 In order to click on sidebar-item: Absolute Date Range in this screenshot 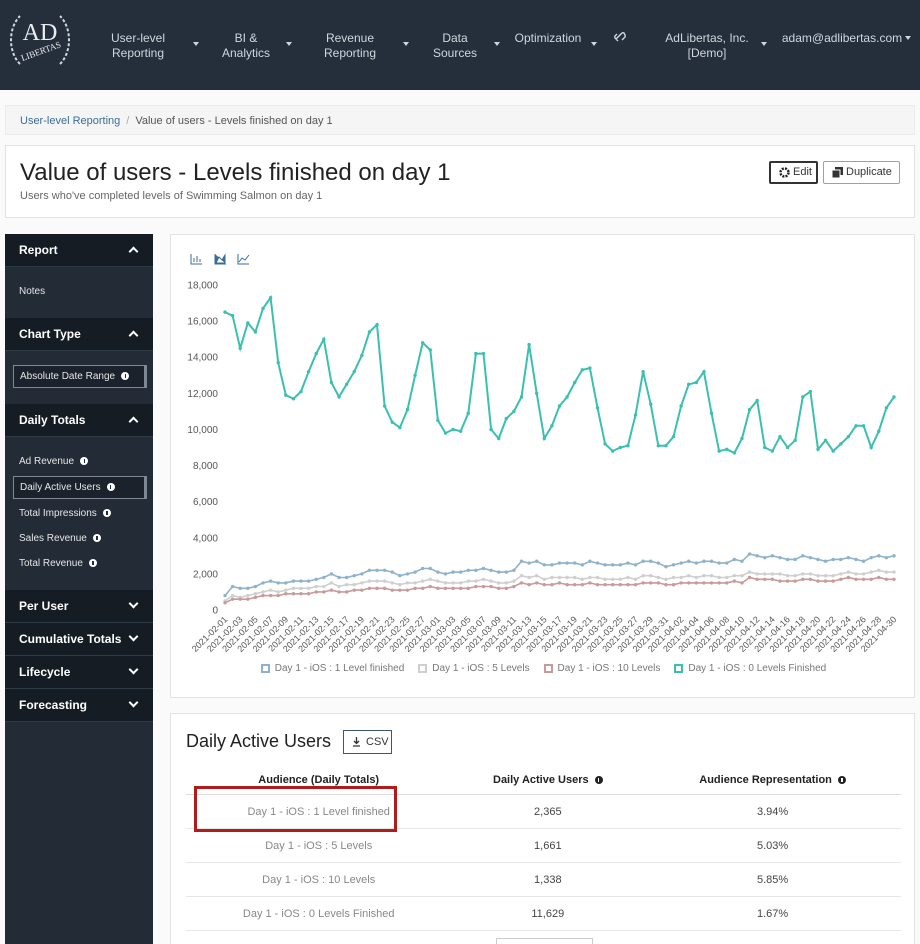, I will do `click(80, 376)`.